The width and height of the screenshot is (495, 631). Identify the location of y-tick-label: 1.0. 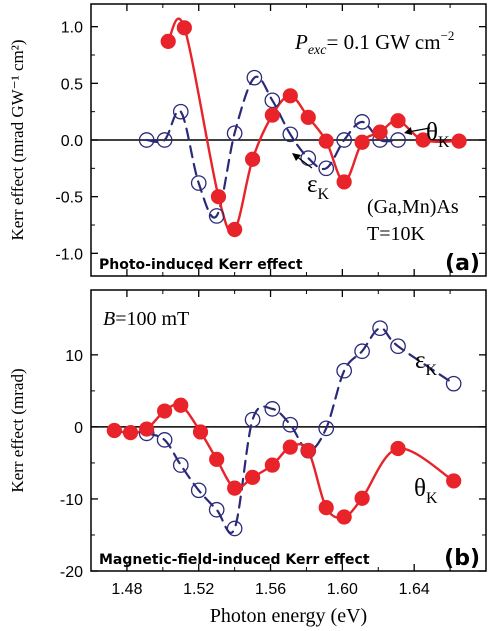
(72, 28).